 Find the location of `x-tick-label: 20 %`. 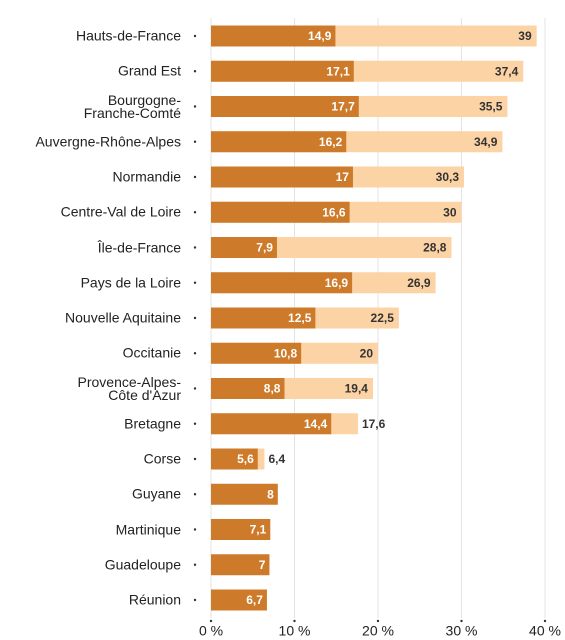

x-tick-label: 20 % is located at coordinates (378, 631).